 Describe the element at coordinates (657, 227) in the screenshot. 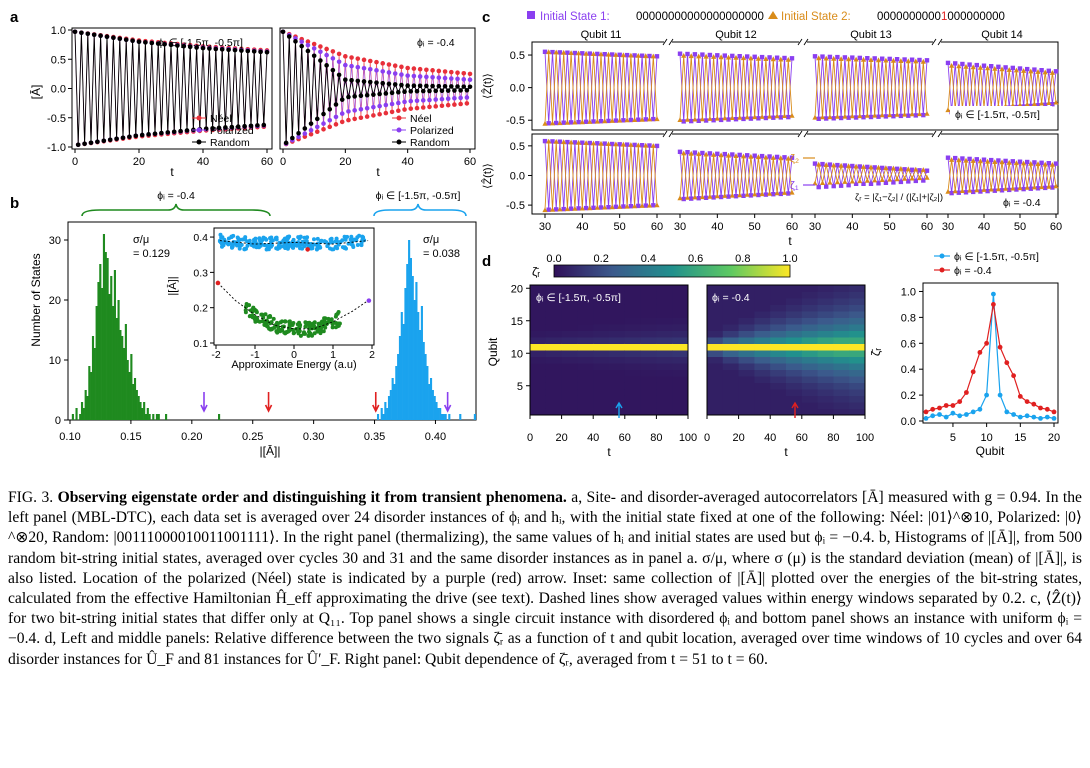

I see `x-tick-label: 60` at that location.